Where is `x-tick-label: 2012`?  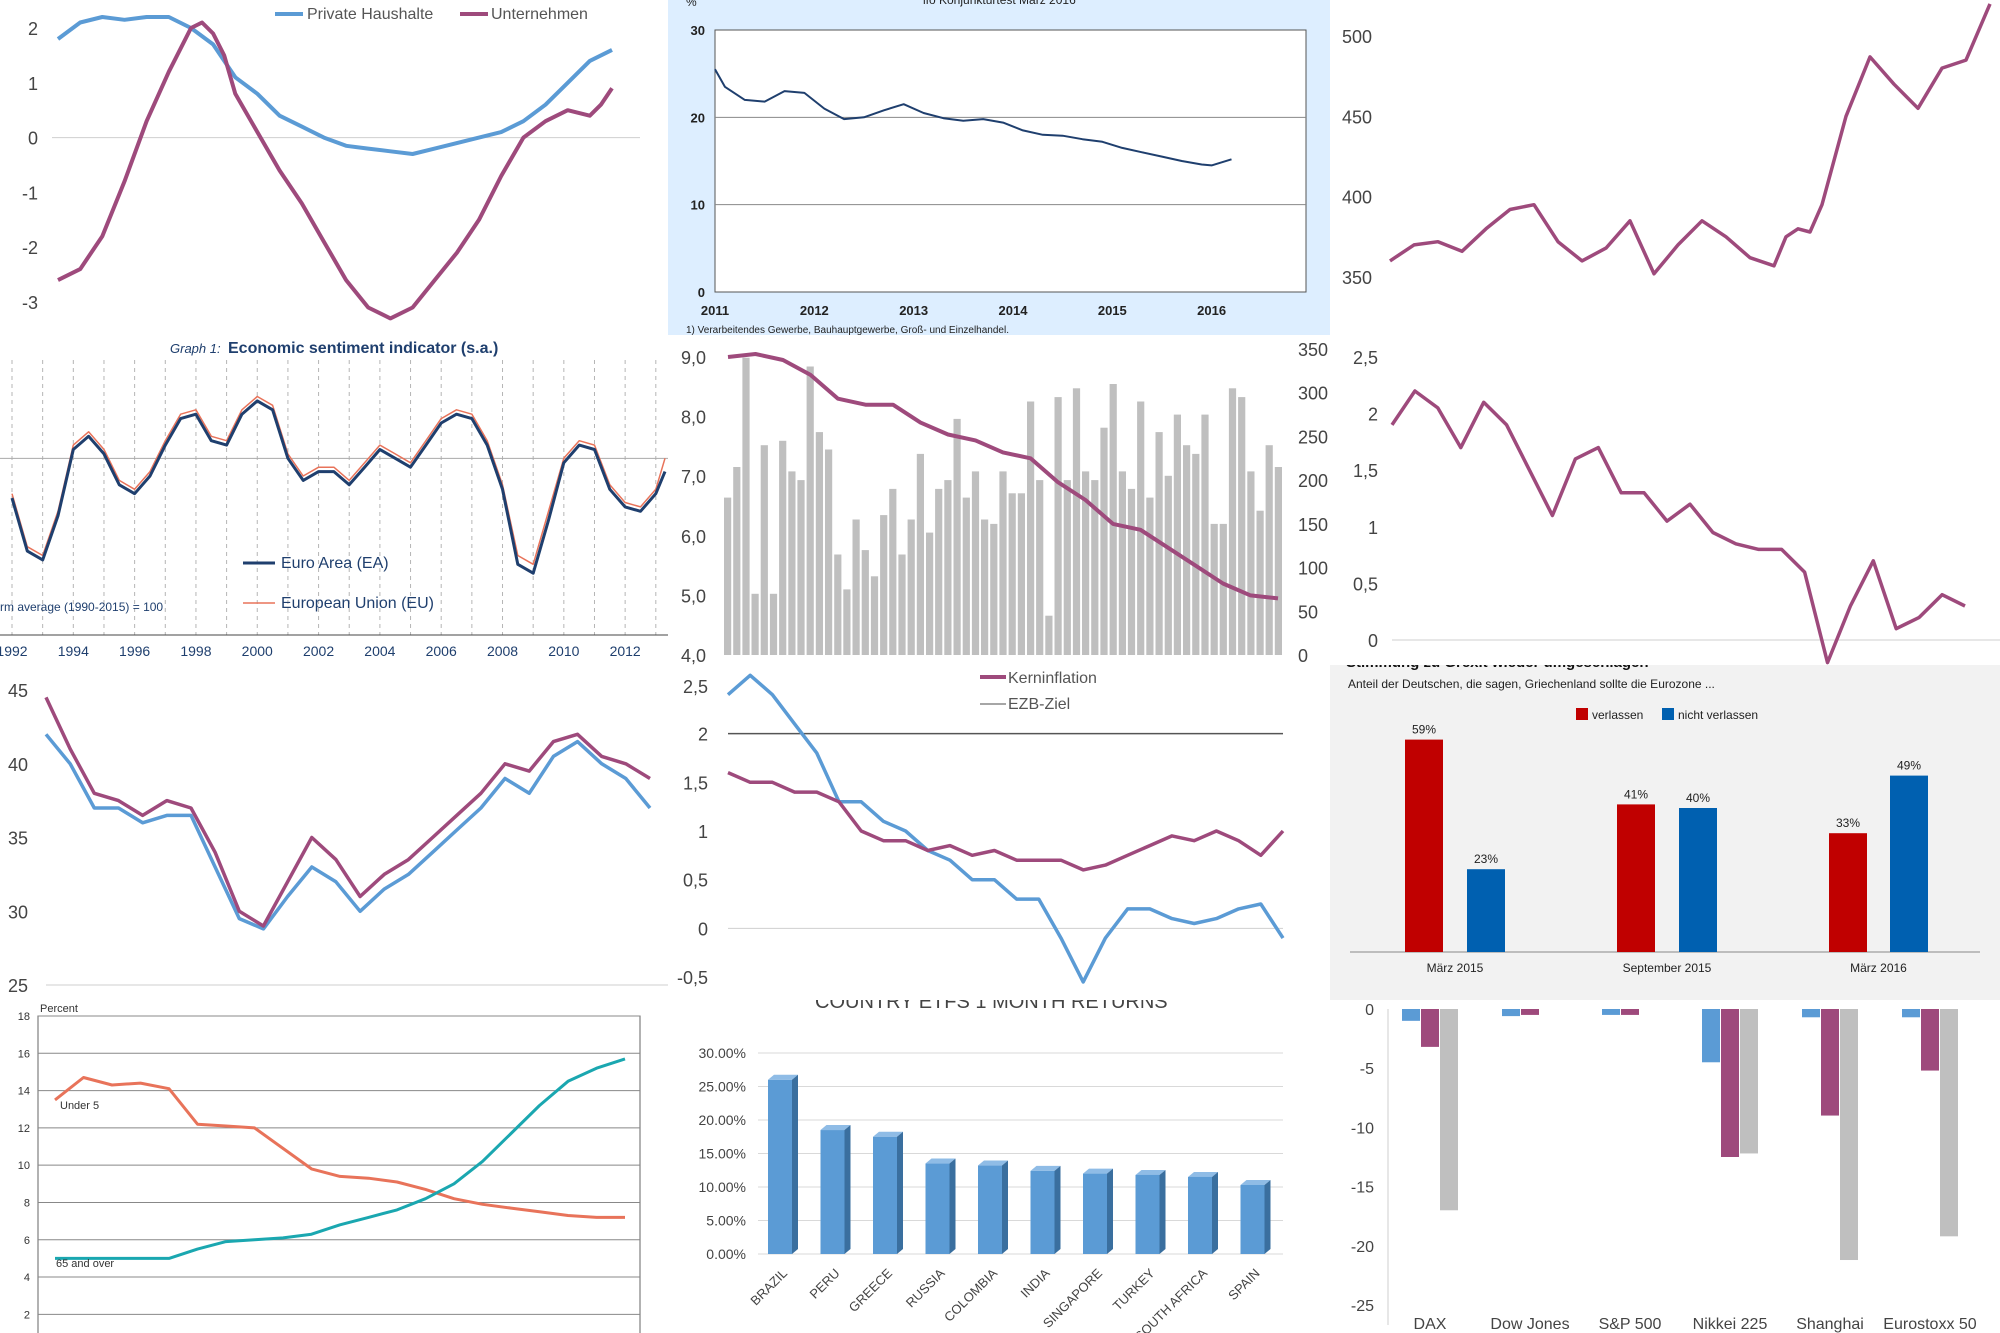
x-tick-label: 2012 is located at coordinates (814, 310).